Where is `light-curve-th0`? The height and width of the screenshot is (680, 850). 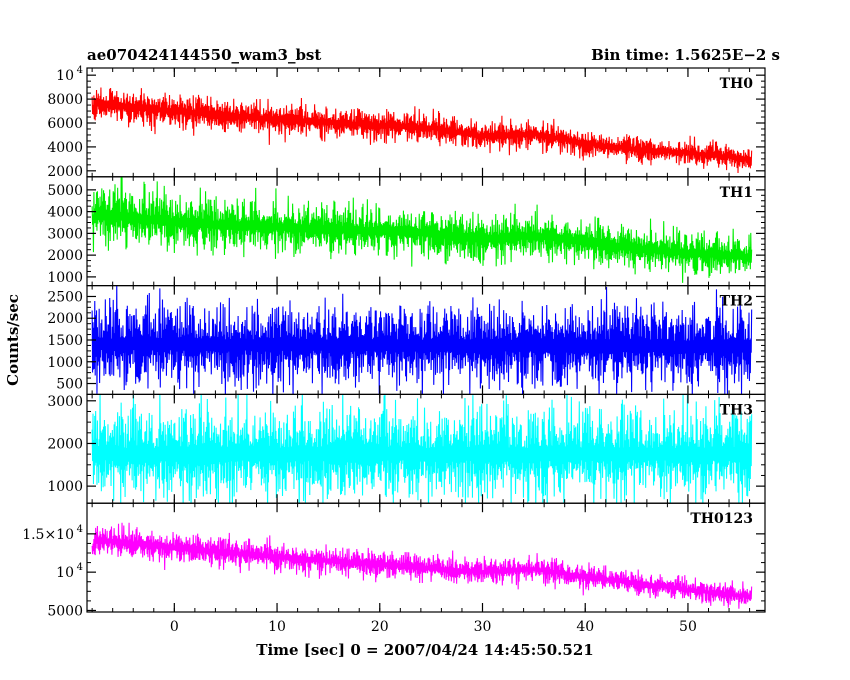
light-curve-th0 is located at coordinates (422, 130).